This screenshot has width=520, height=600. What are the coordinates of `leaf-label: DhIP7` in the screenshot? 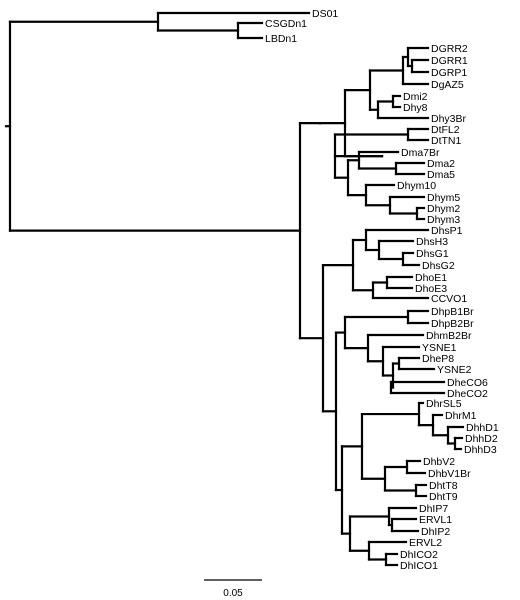 It's located at (433, 509).